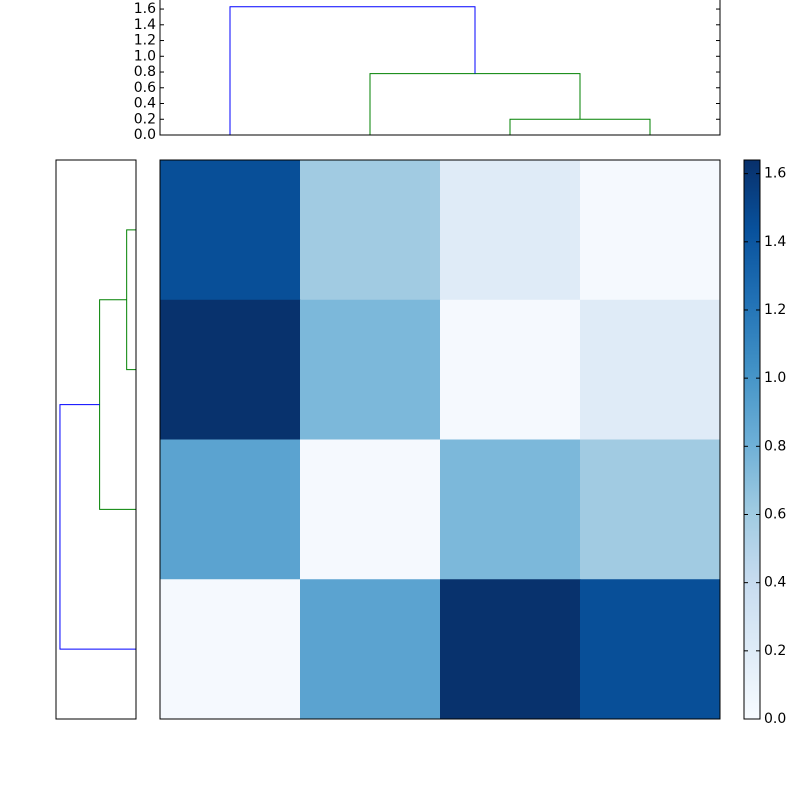  I want to click on colorbar-tick-label: 1.4, so click(775, 242).